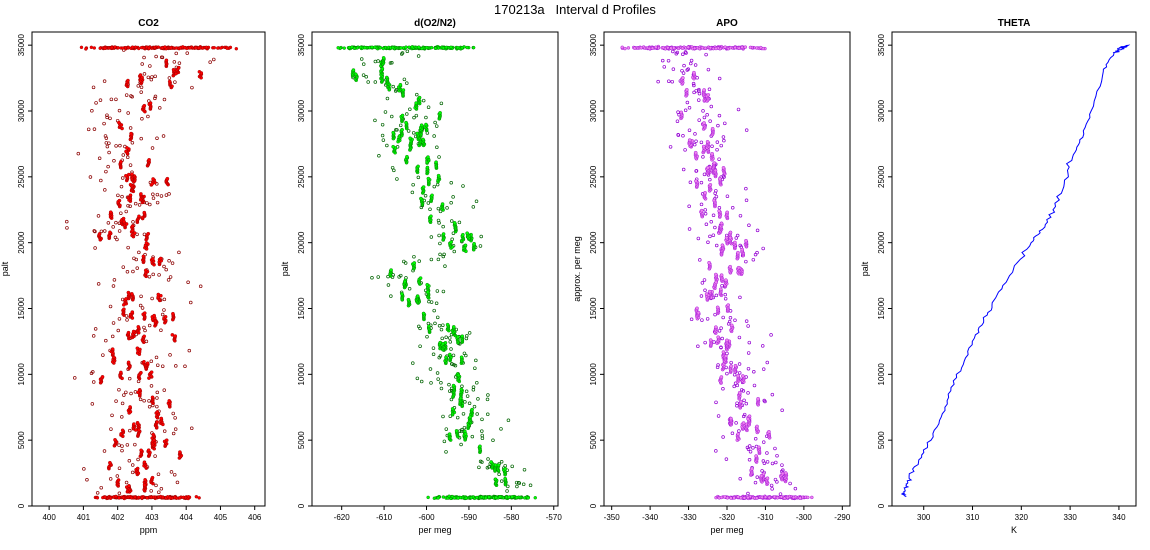  What do you see at coordinates (765, 517) in the screenshot?
I see `x-tick-label: -310` at bounding box center [765, 517].